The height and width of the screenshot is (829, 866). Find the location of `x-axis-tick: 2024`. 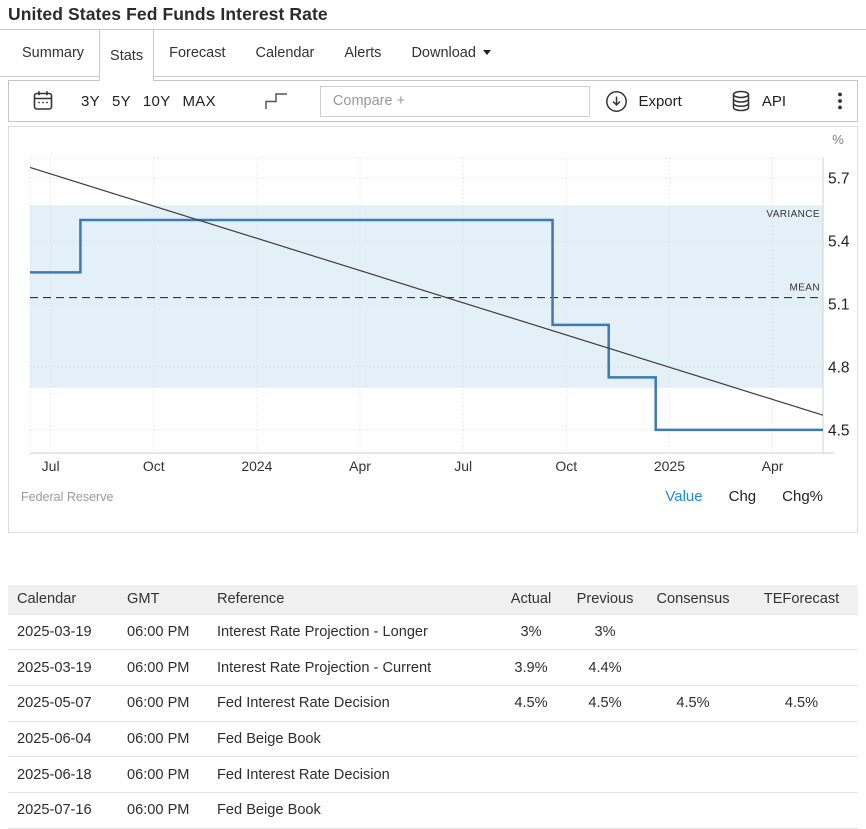

x-axis-tick: 2024 is located at coordinates (256, 466).